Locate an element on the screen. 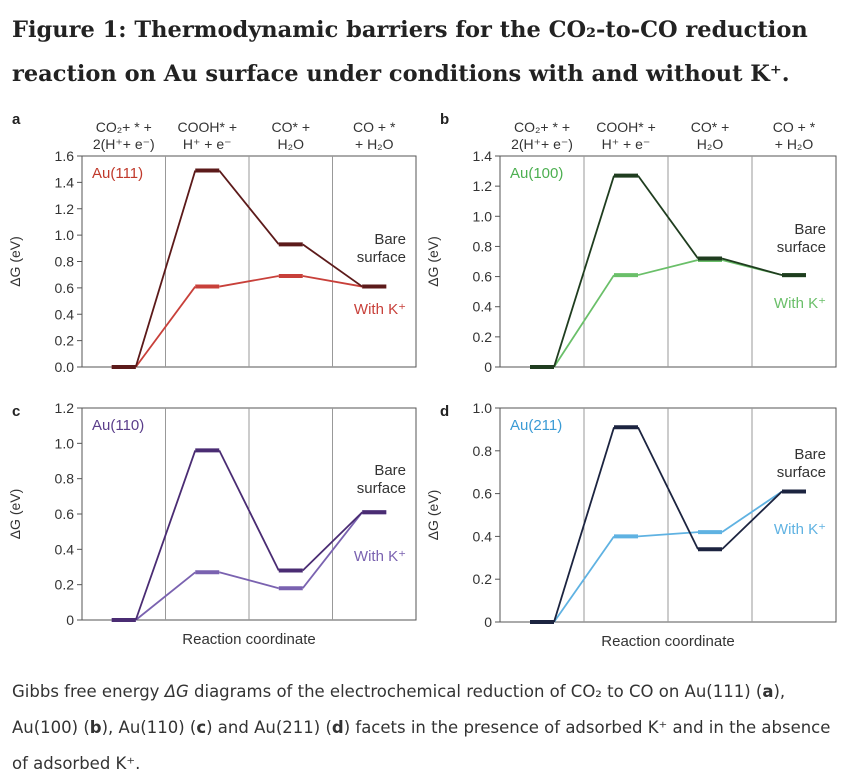 The height and width of the screenshot is (782, 853). caption-panel-ref: c is located at coordinates (201, 727).